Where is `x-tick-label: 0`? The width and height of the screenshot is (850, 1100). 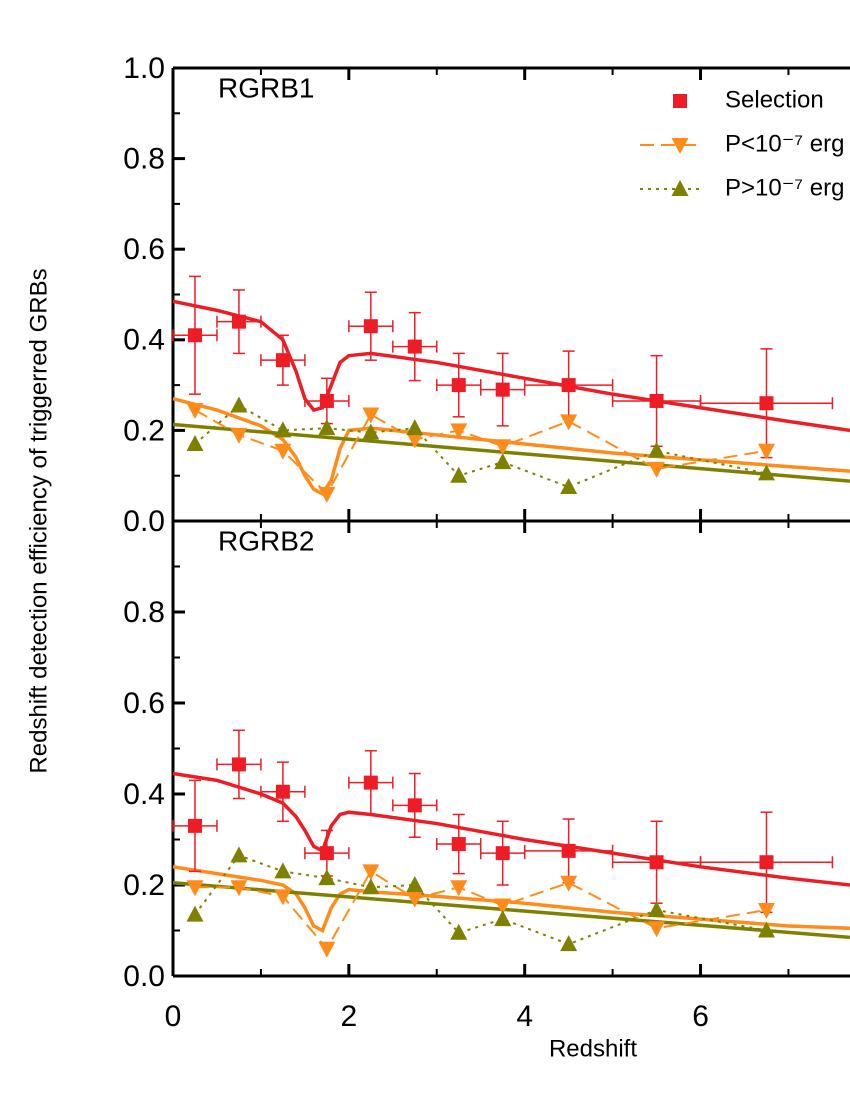
x-tick-label: 0 is located at coordinates (173, 1016).